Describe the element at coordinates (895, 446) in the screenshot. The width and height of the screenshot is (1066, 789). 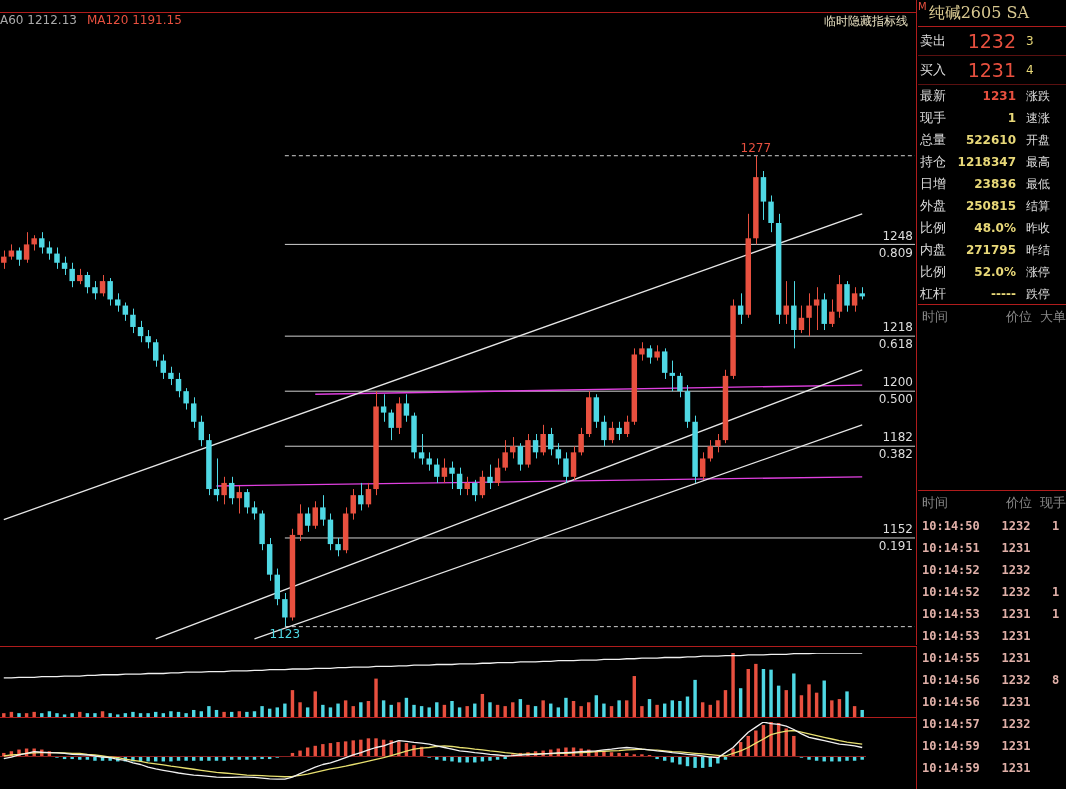
I see `ref-line-label: 1182 0.382` at that location.